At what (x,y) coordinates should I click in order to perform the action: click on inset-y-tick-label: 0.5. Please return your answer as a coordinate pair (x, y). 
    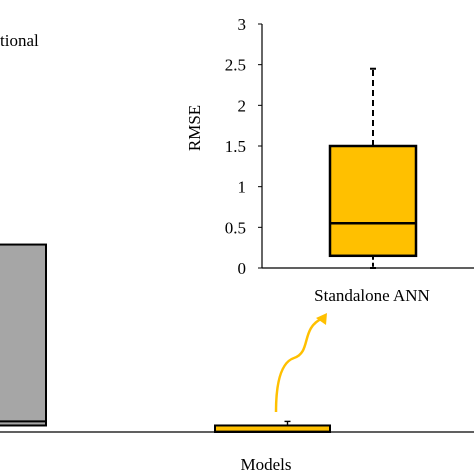
    Looking at the image, I should click on (235, 227).